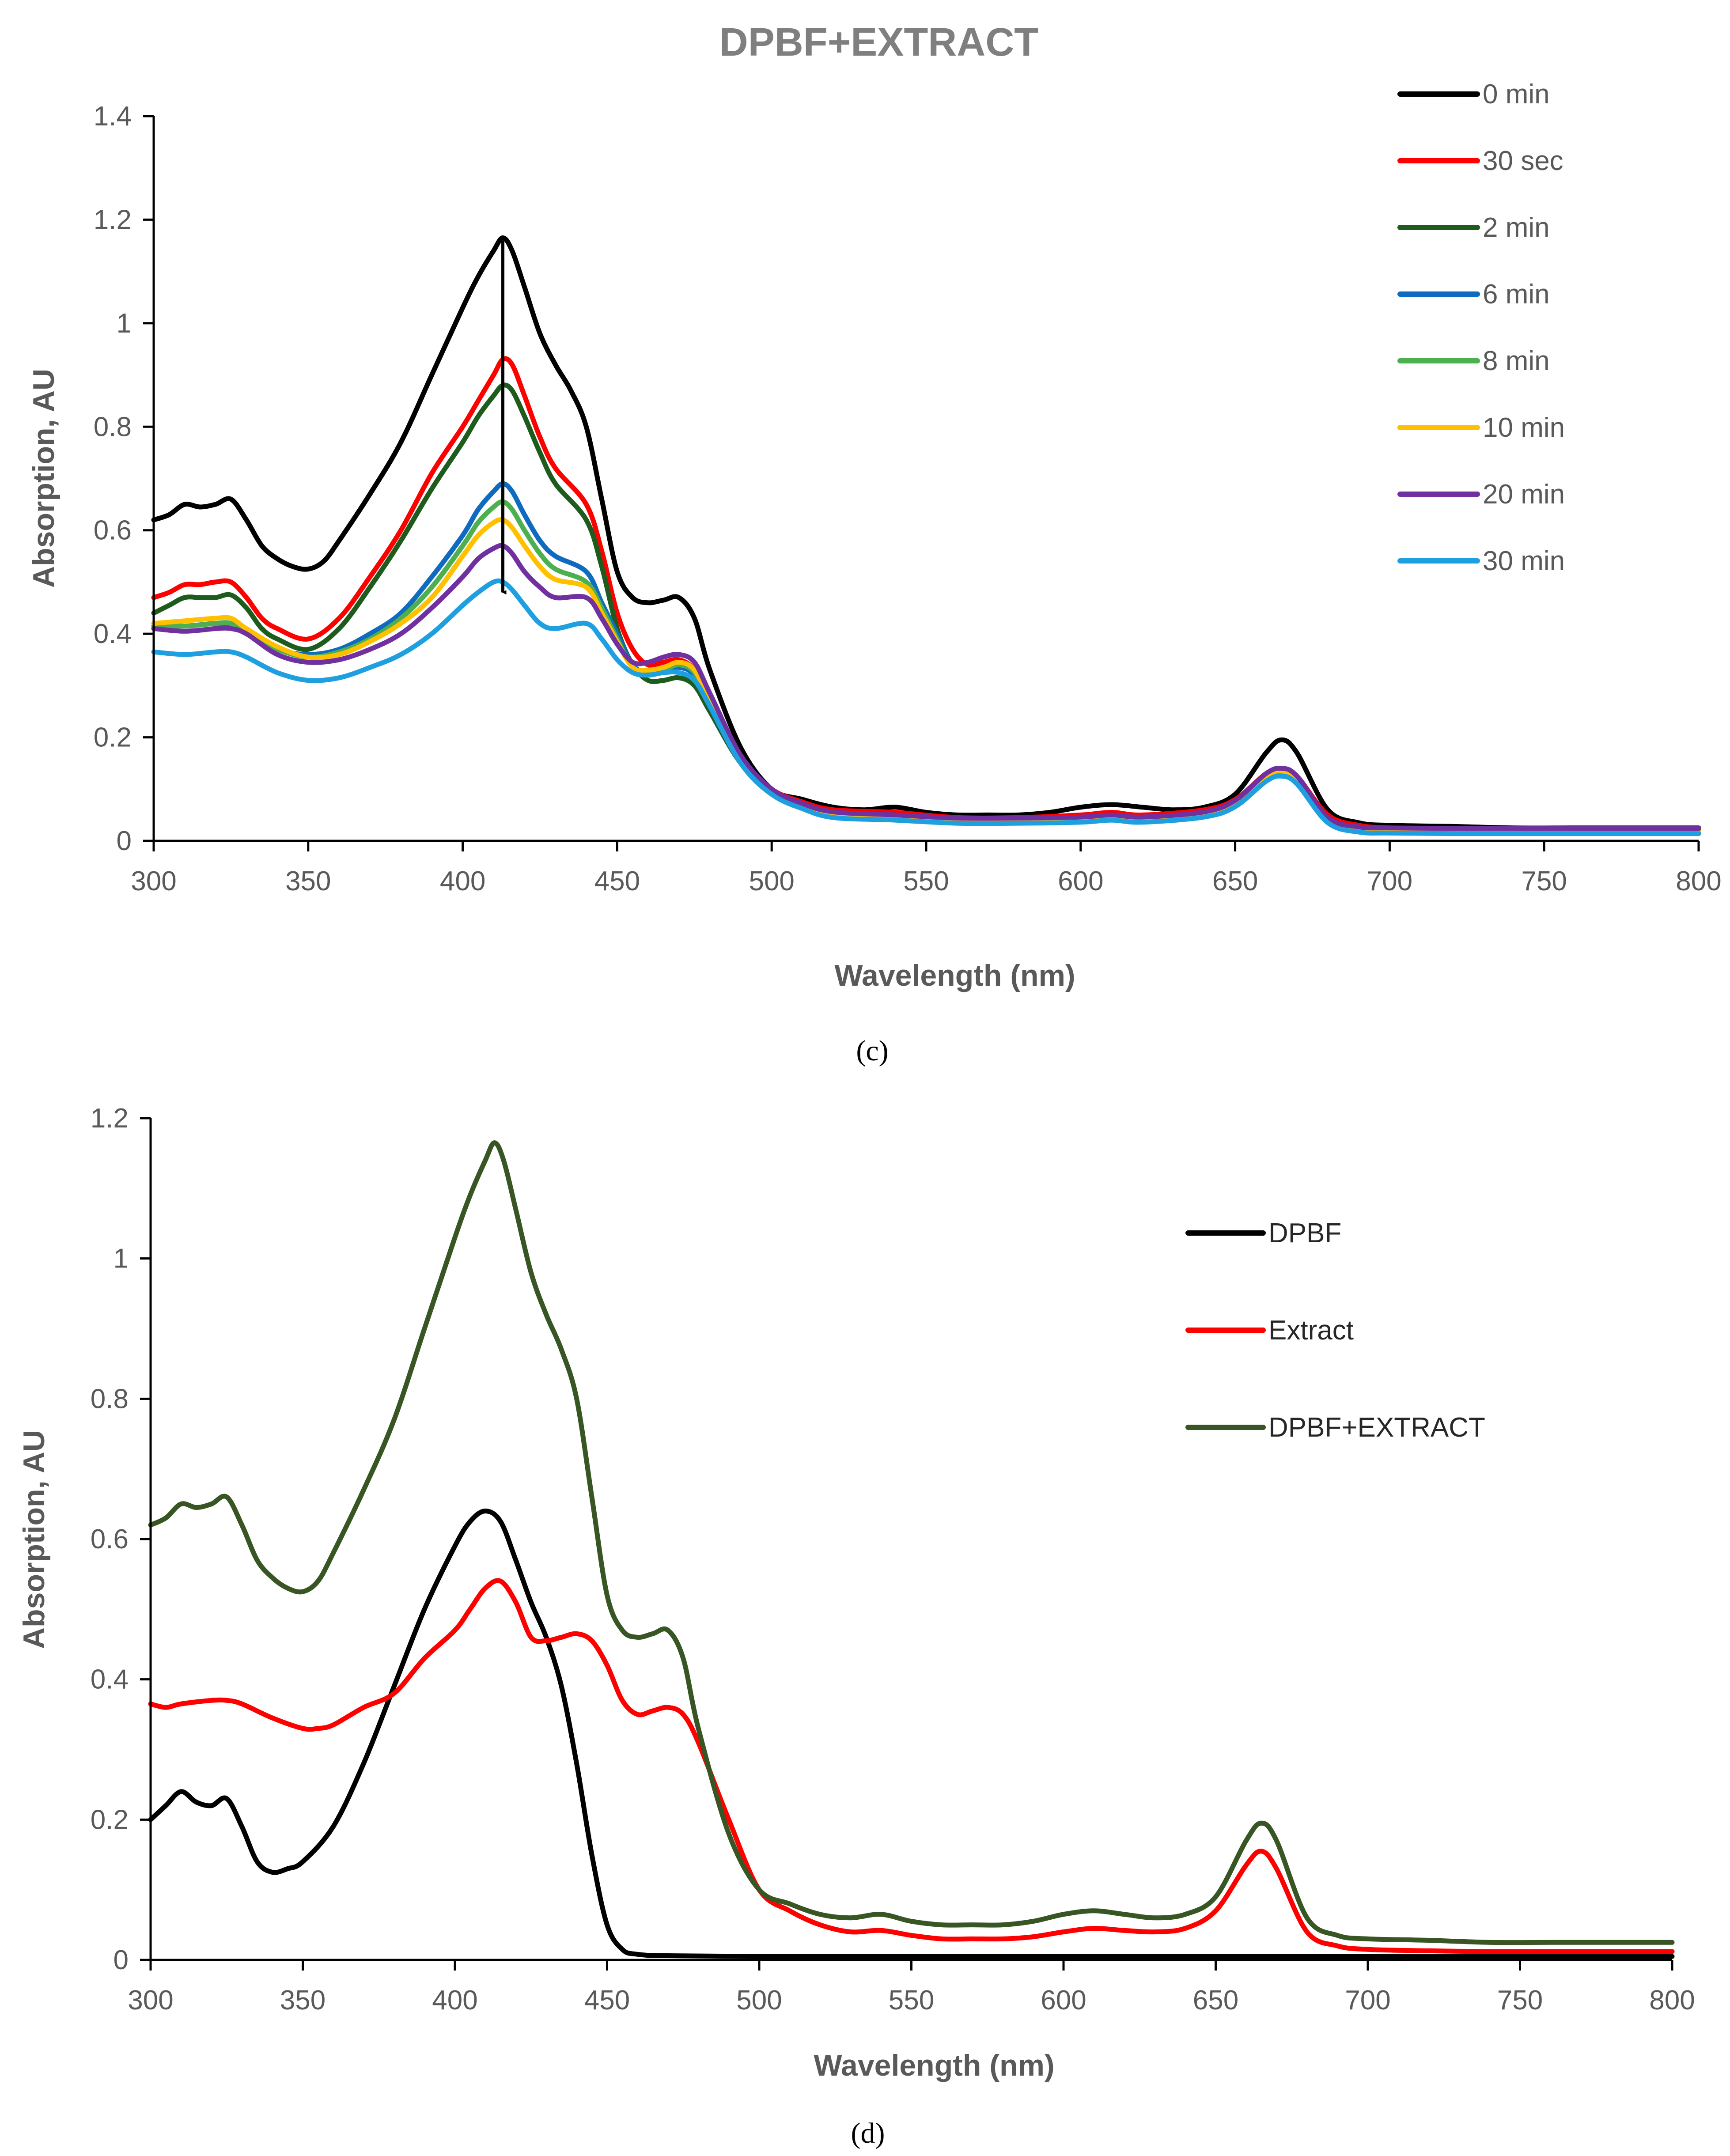  Describe the element at coordinates (868, 2133) in the screenshot. I see `panel-label-d: (d)` at that location.